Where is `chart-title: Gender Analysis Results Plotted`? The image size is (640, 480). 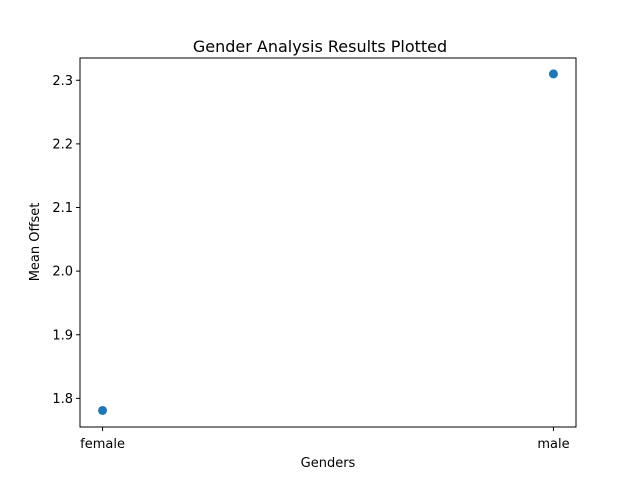
chart-title: Gender Analysis Results Plotted is located at coordinates (320, 46).